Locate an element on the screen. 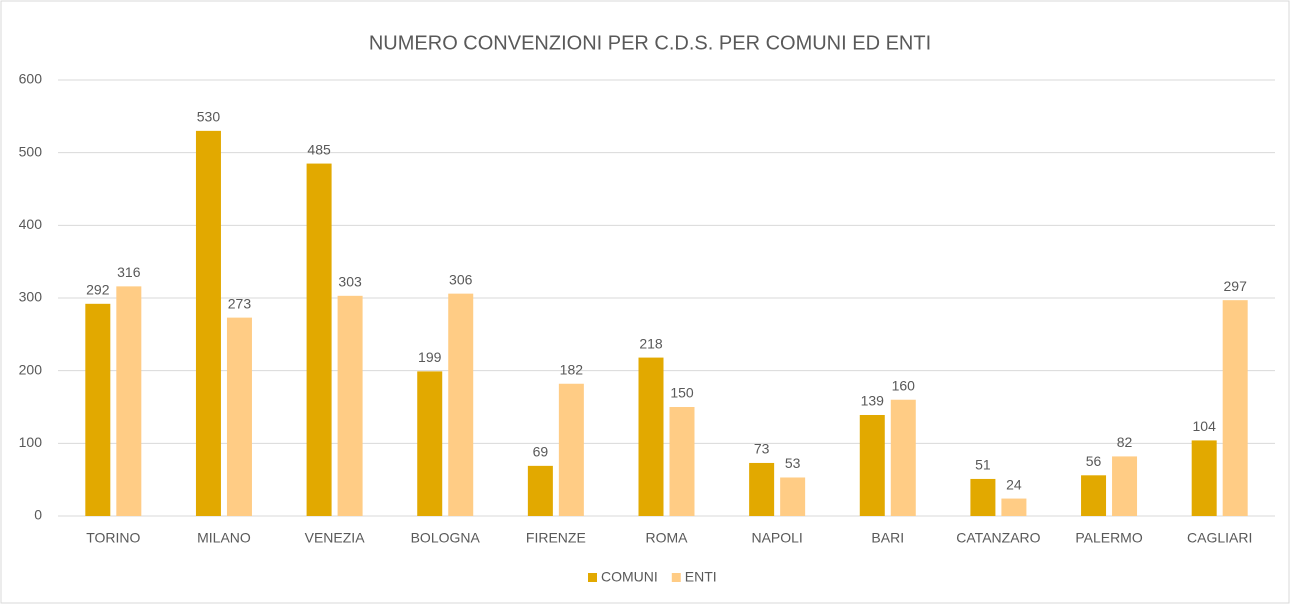 This screenshot has width=1290, height=604. y-tick-label: 100 is located at coordinates (31, 442).